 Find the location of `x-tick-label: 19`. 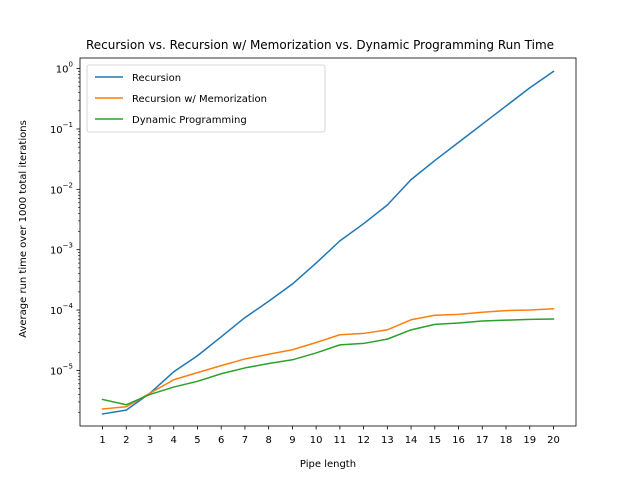

x-tick-label: 19 is located at coordinates (529, 440).